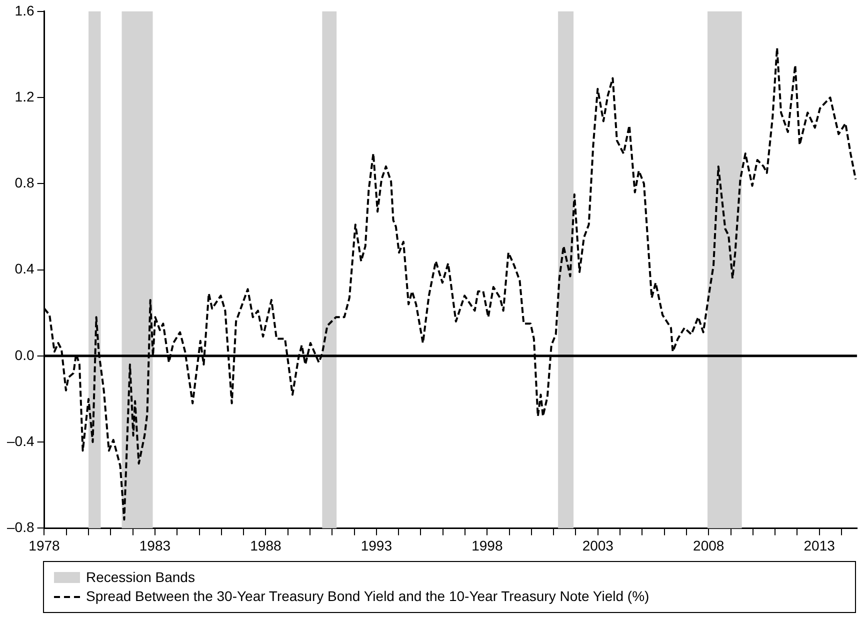 The image size is (858, 644). Describe the element at coordinates (24, 96) in the screenshot. I see `y-tick-label: 1.2` at that location.